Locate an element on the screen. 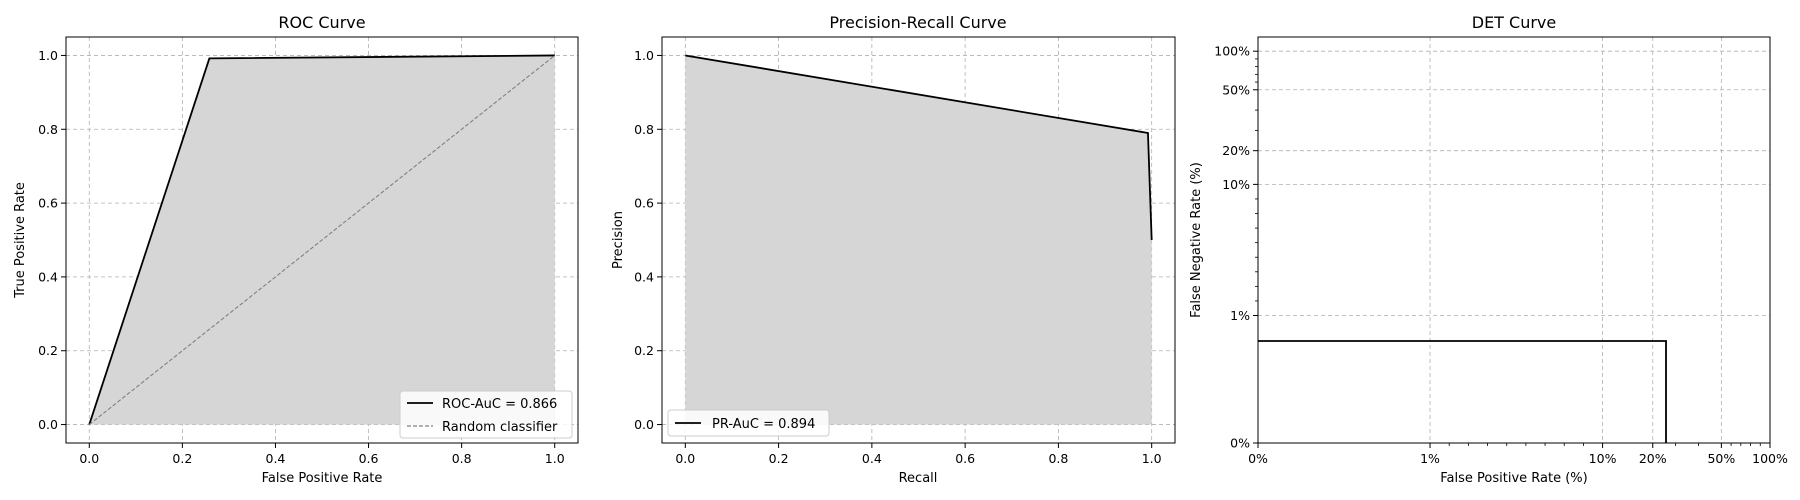 The height and width of the screenshot is (500, 1800). det-ytick-label: 0% is located at coordinates (1240, 443).